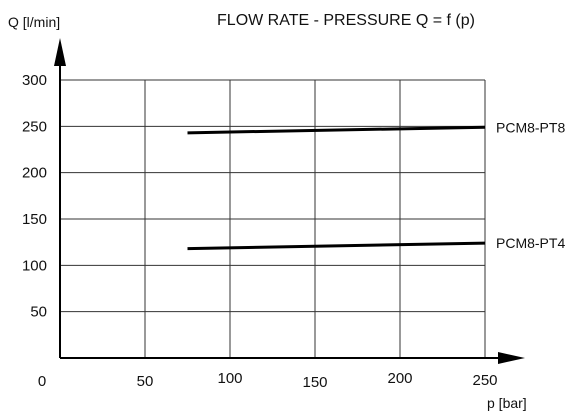 This screenshot has height=416, width=587. I want to click on y-tick-label: 150, so click(34, 219).